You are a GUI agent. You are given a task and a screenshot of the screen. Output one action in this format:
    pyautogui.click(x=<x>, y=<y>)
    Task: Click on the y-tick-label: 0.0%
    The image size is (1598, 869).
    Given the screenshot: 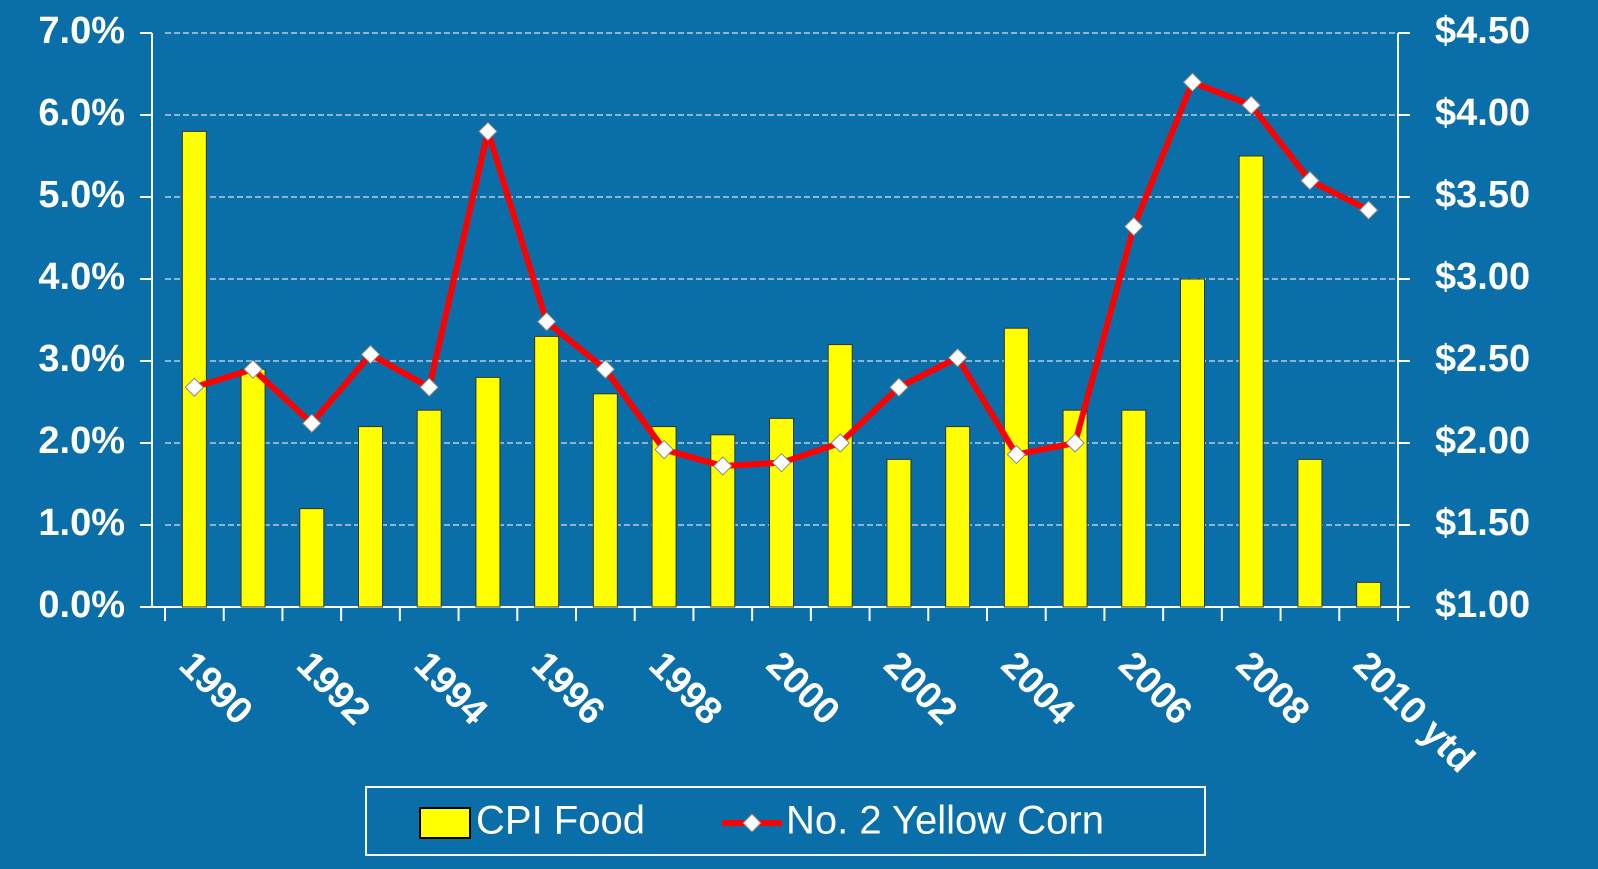 What is the action you would take?
    pyautogui.click(x=81, y=605)
    